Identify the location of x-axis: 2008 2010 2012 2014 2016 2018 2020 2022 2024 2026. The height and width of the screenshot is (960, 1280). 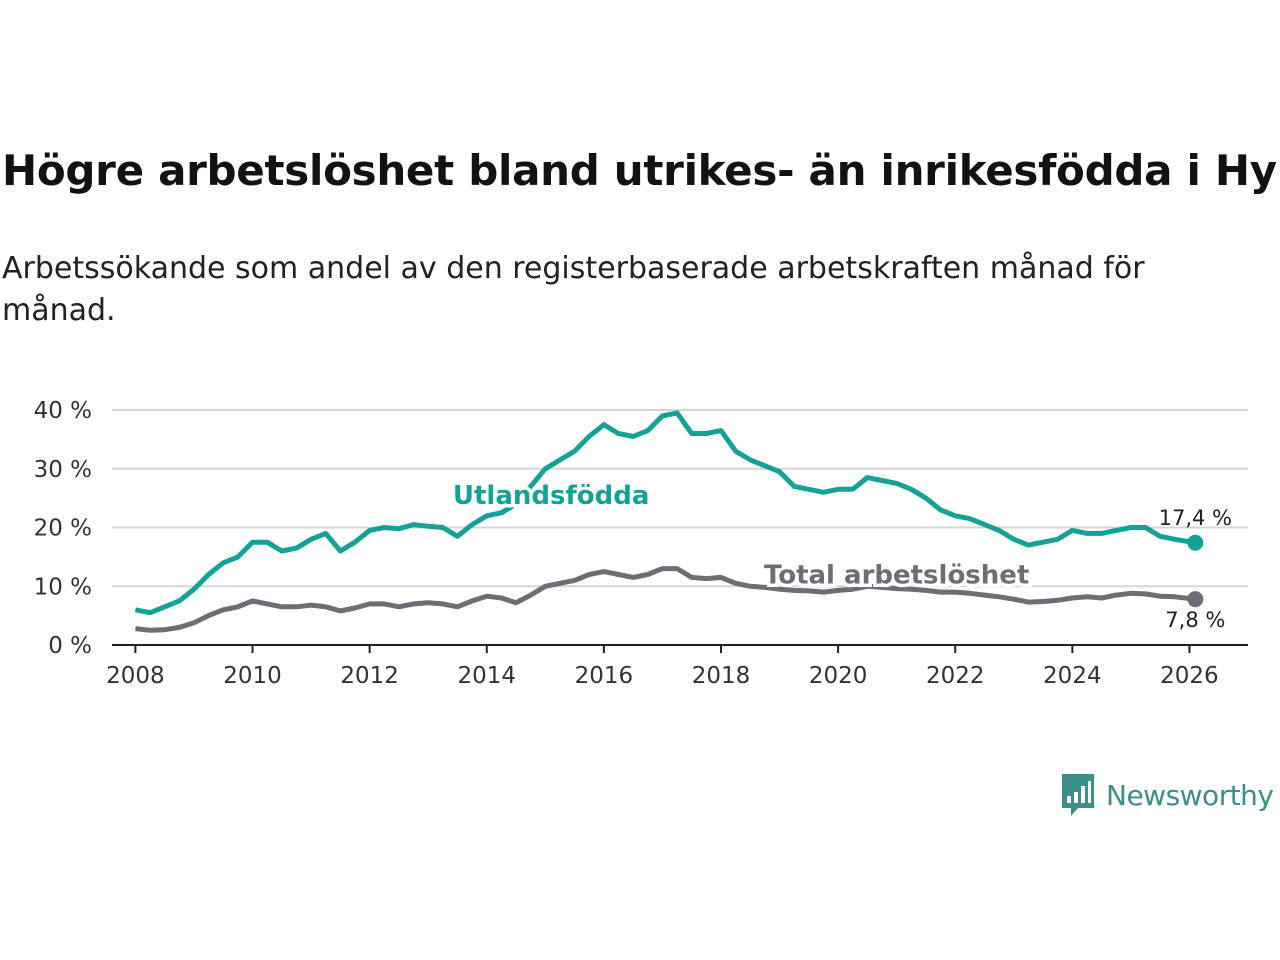
(677, 666).